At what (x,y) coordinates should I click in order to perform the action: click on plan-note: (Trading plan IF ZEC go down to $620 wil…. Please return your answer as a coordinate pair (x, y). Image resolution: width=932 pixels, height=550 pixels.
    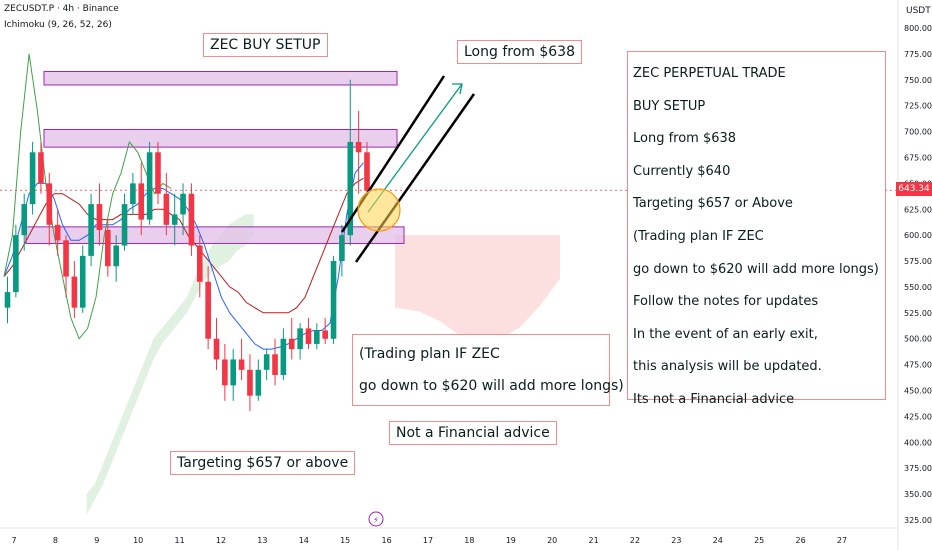
    Looking at the image, I should click on (488, 370).